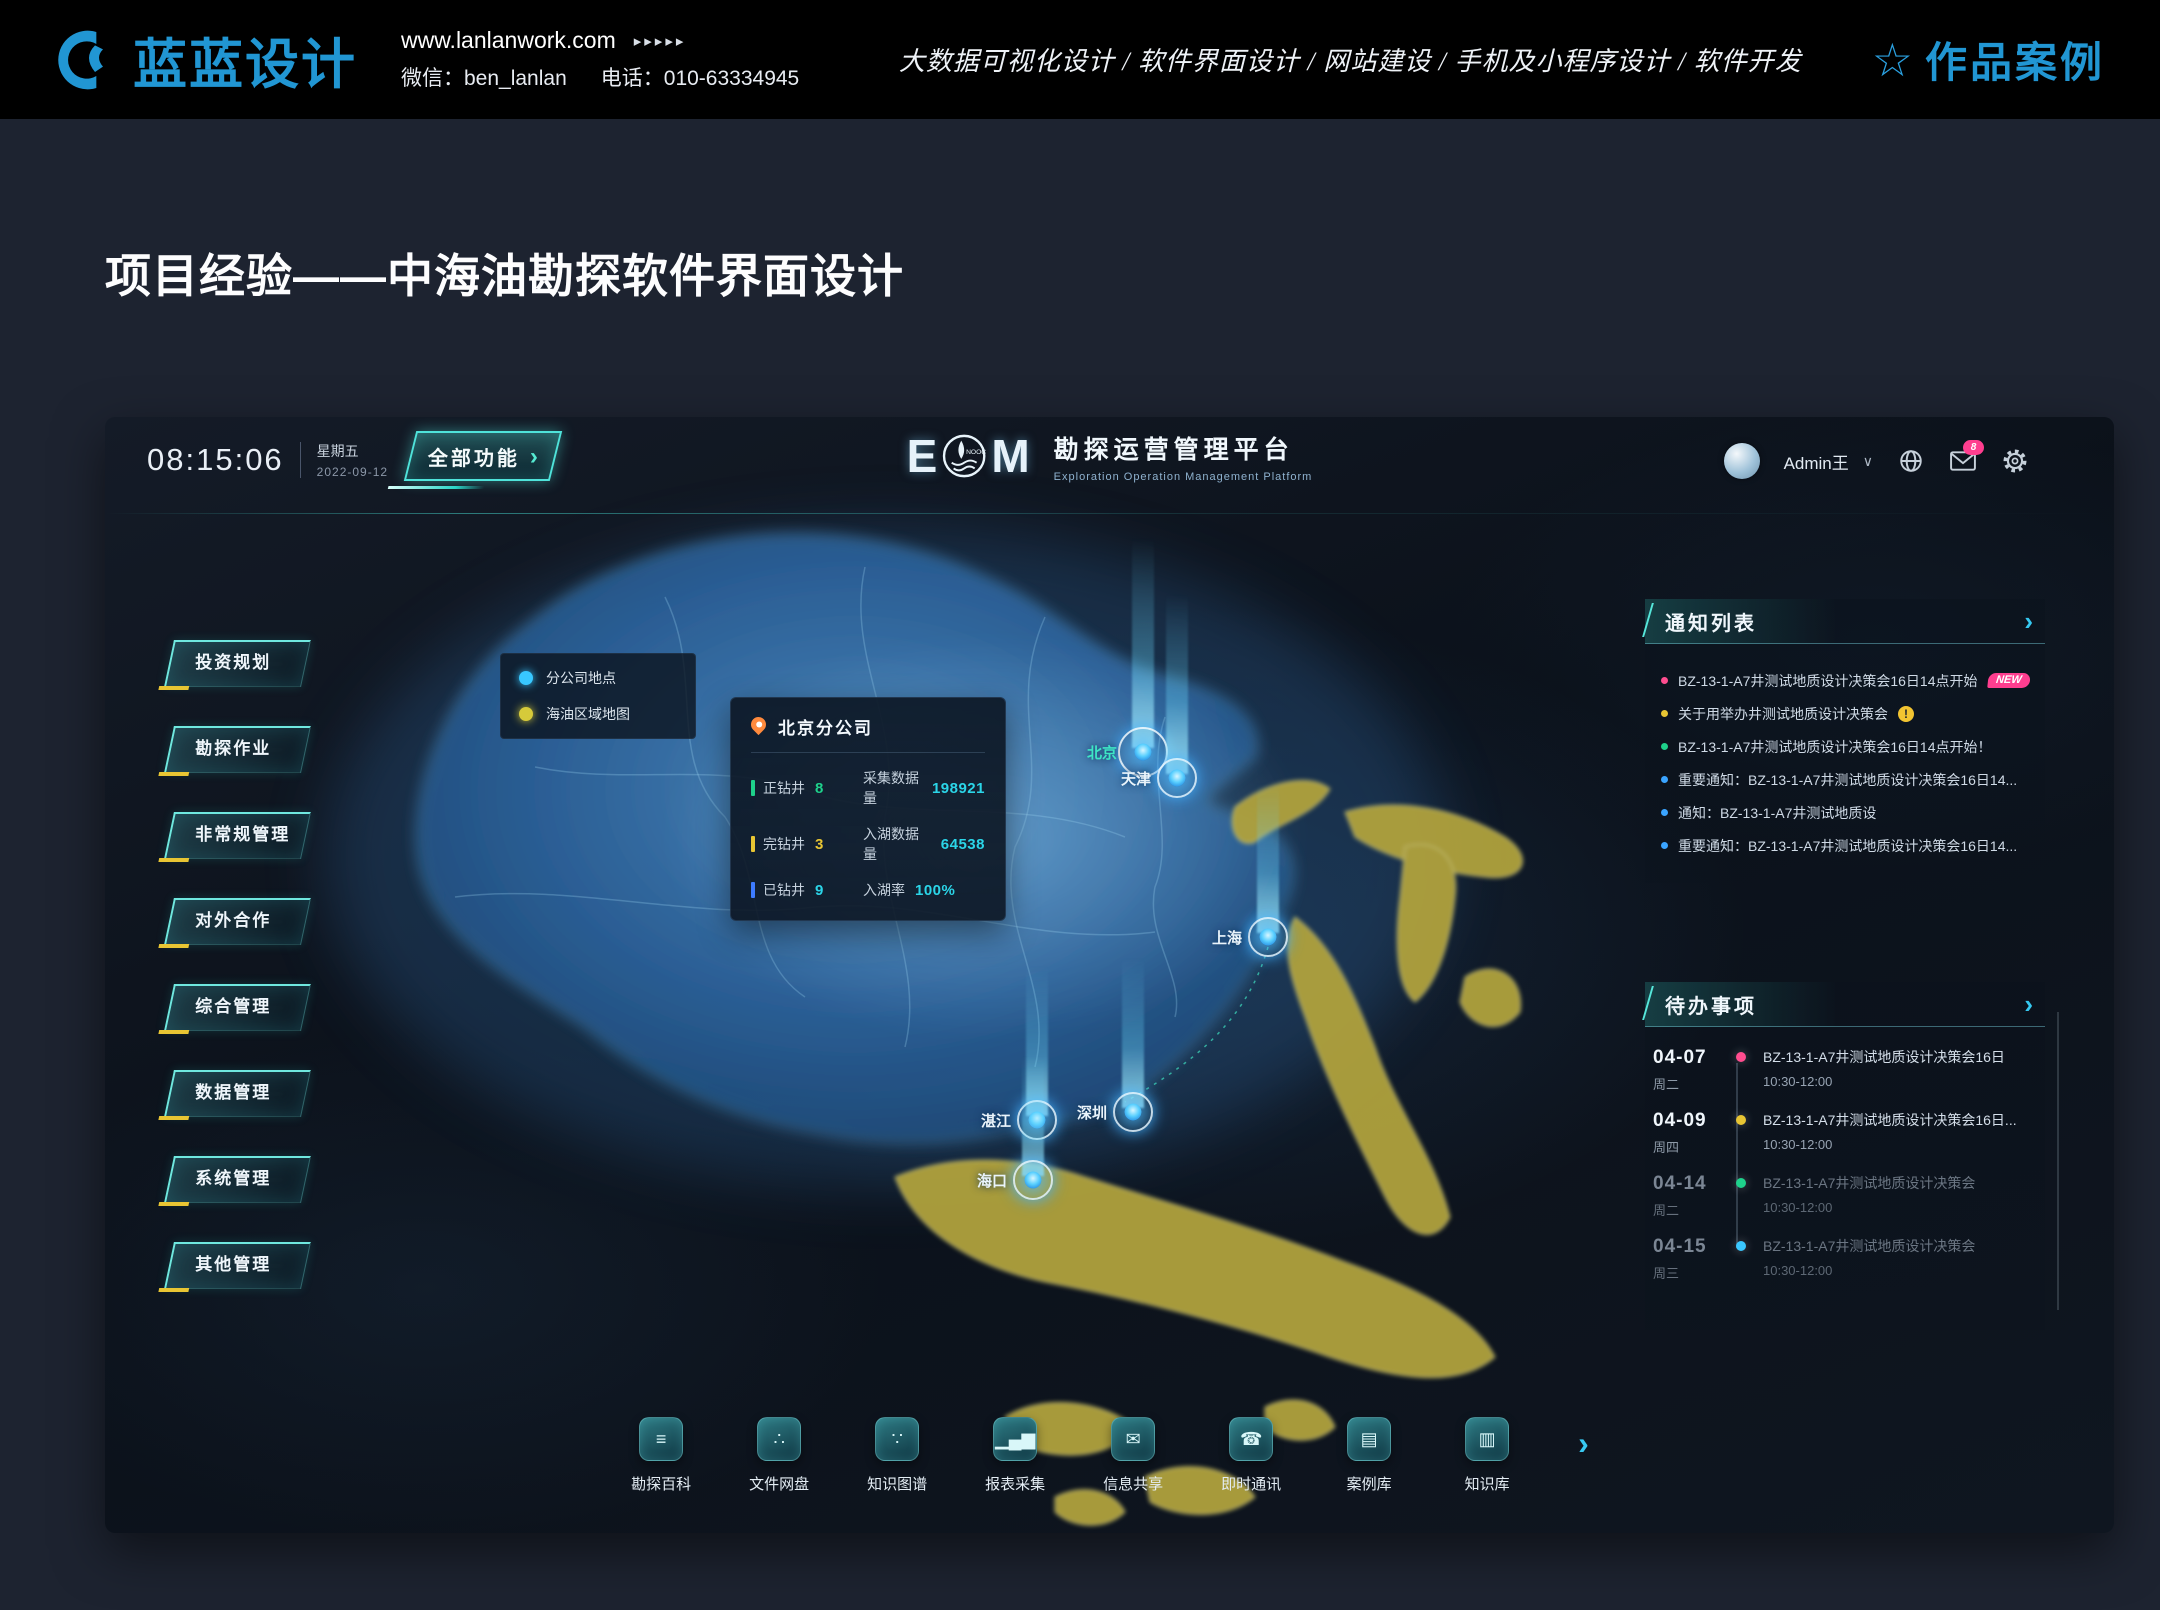 This screenshot has width=2160, height=1610. I want to click on legend-row: 海油区域地图, so click(598, 714).